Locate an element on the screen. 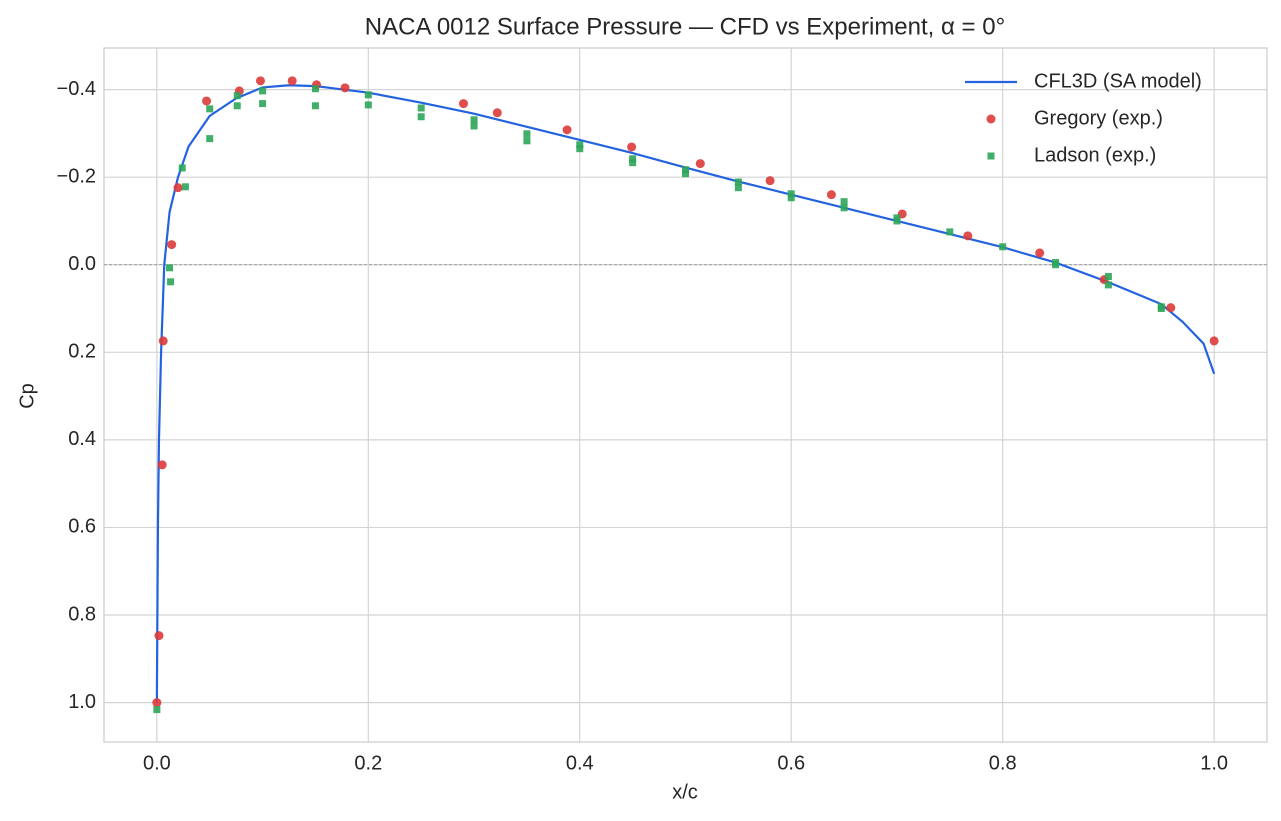  y-tick-label: 0.4 is located at coordinates (82, 439).